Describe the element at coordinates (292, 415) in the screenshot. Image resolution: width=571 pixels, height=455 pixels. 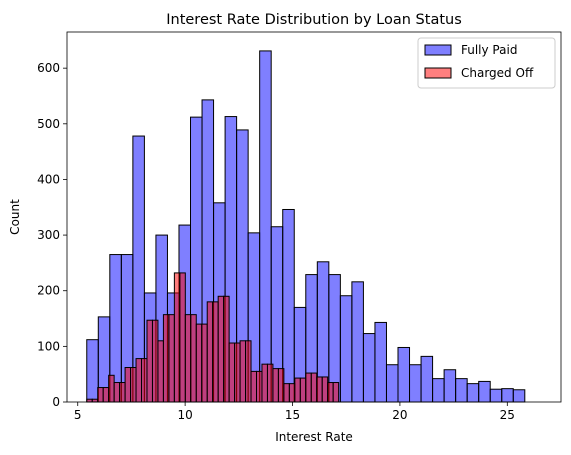
I see `x-tick-label: 15` at that location.